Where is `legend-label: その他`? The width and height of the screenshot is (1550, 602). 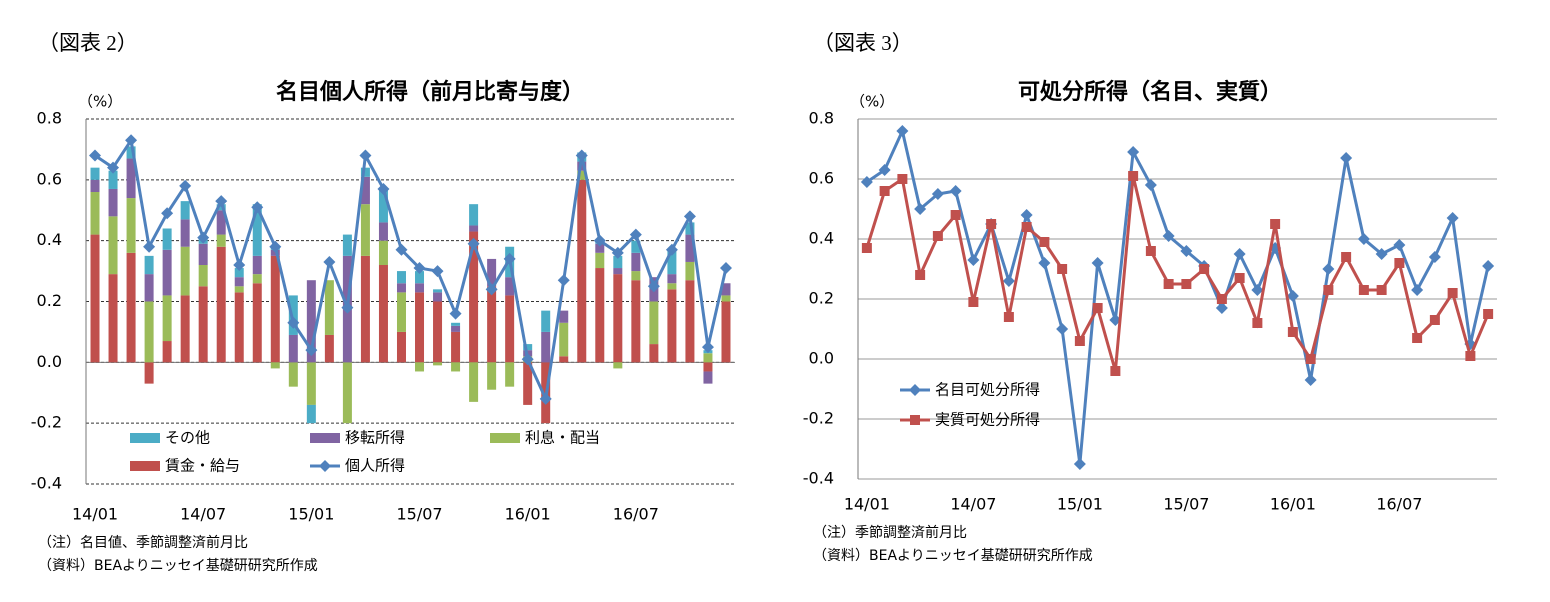 legend-label: その他 is located at coordinates (187, 438).